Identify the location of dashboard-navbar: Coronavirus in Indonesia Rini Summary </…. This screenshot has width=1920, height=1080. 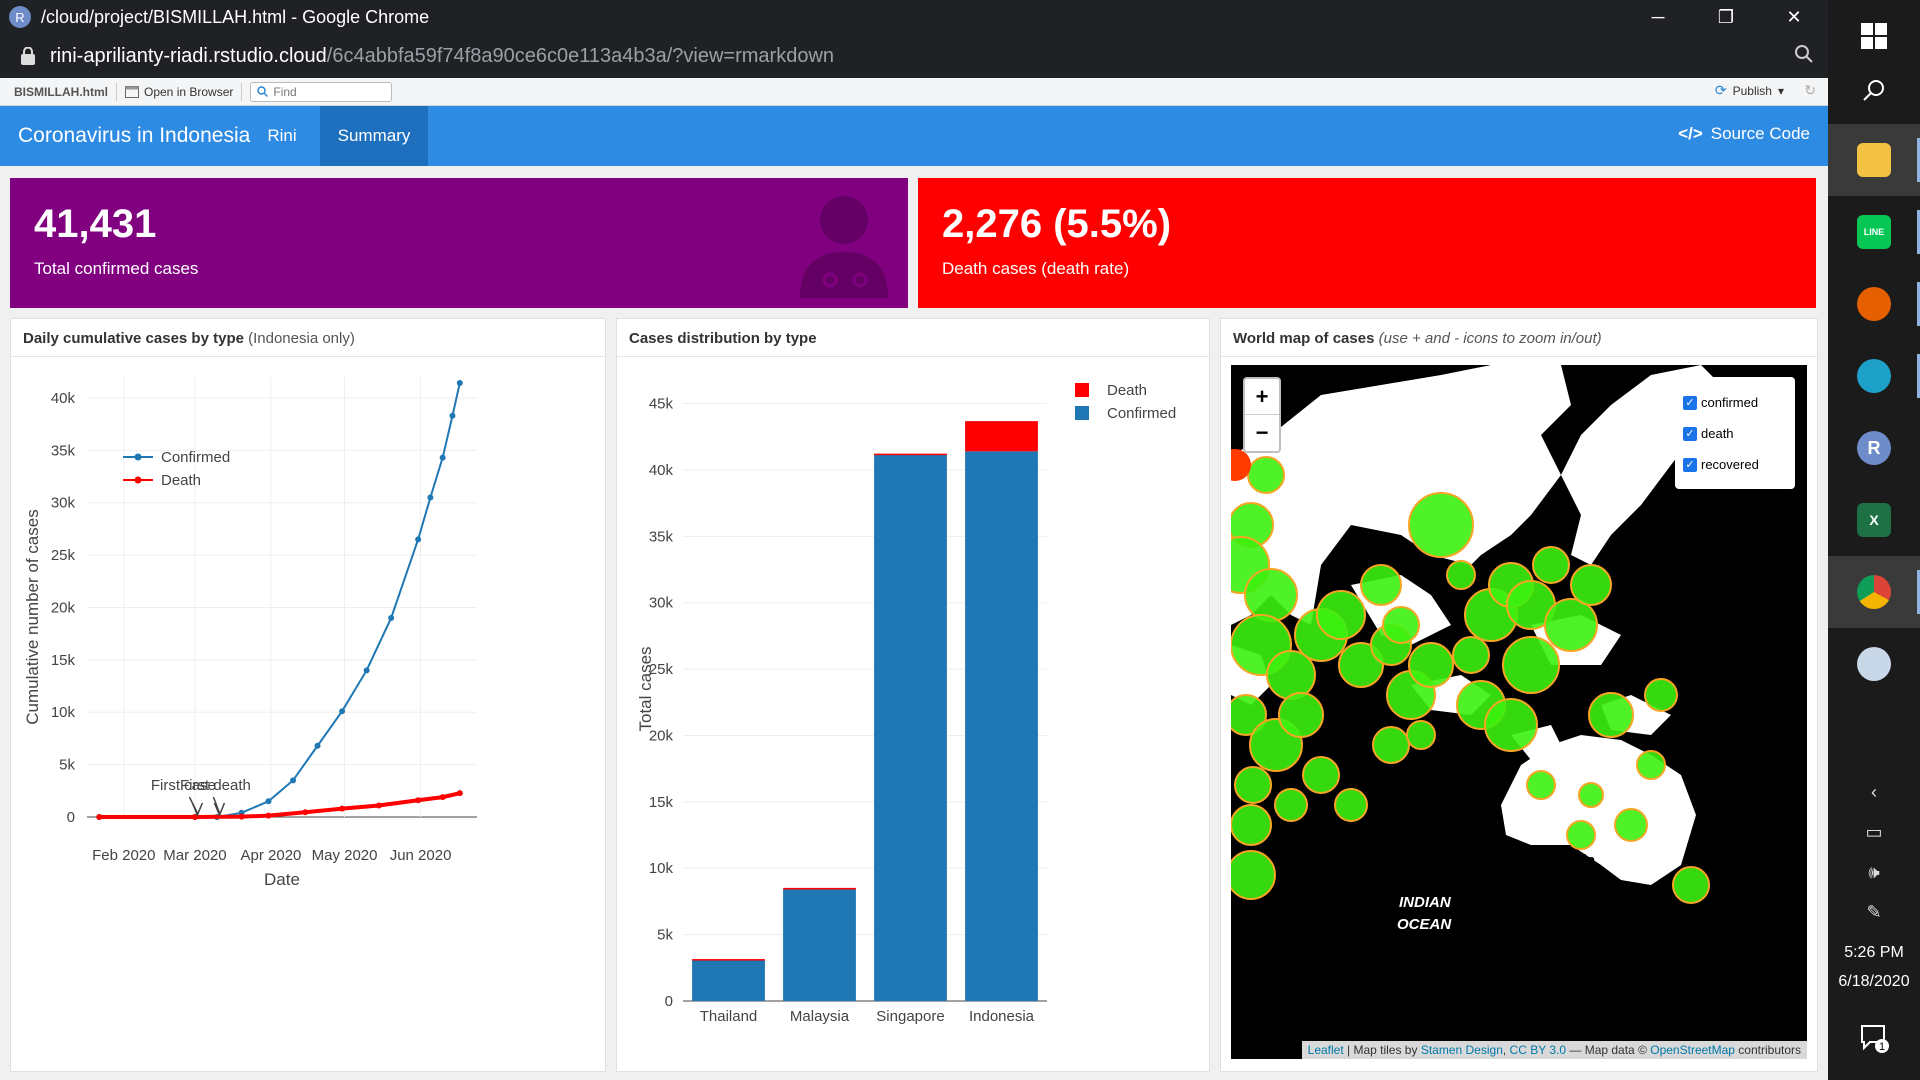
(914, 136).